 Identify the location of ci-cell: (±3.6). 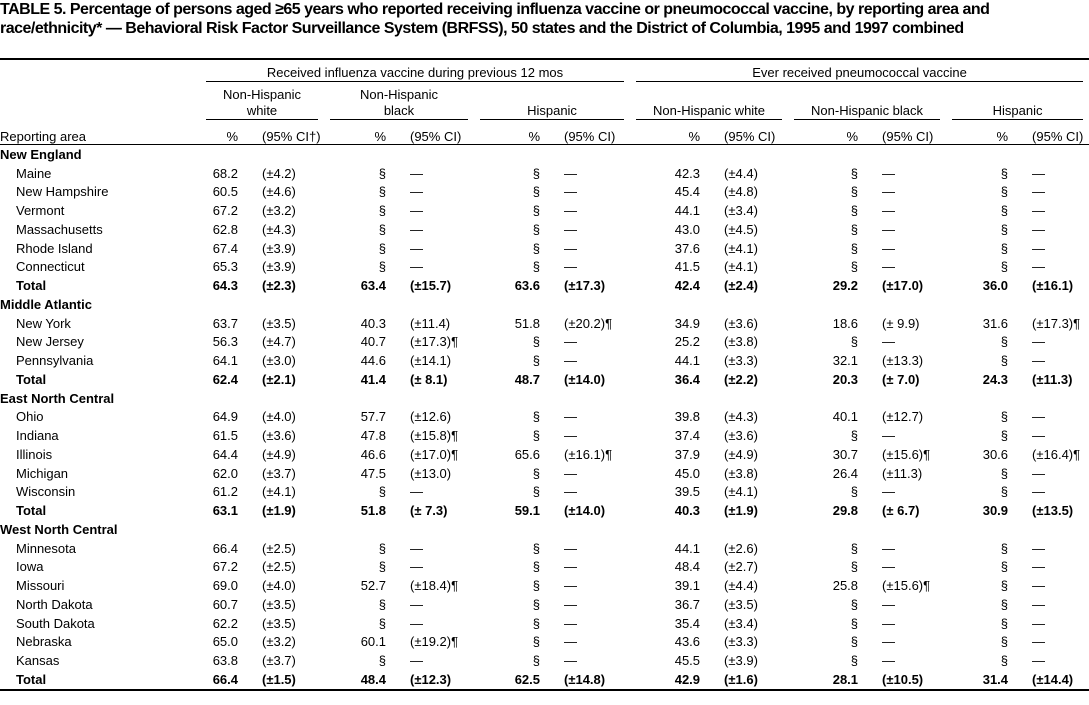
(741, 436).